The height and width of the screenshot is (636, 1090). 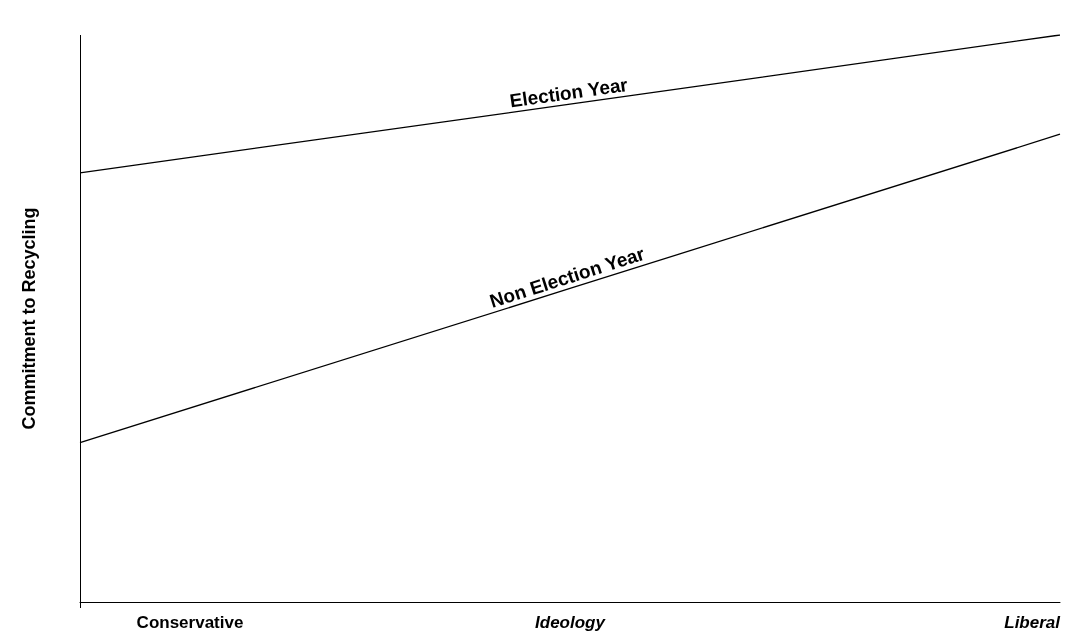 What do you see at coordinates (571, 622) in the screenshot?
I see `x-axis-title: Ideology` at bounding box center [571, 622].